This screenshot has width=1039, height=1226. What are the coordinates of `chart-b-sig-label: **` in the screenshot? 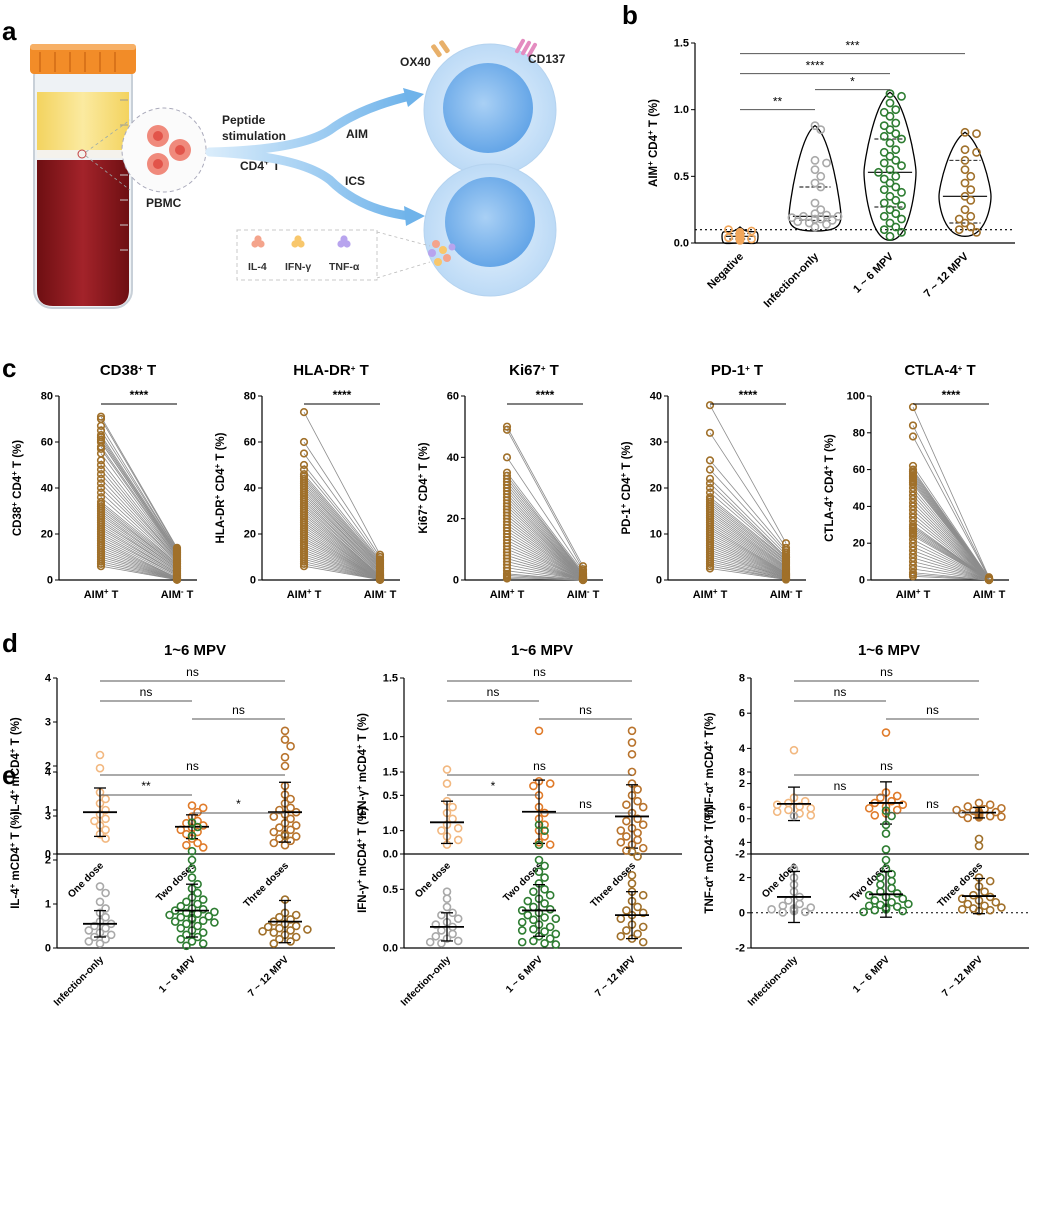 It's located at (778, 102).